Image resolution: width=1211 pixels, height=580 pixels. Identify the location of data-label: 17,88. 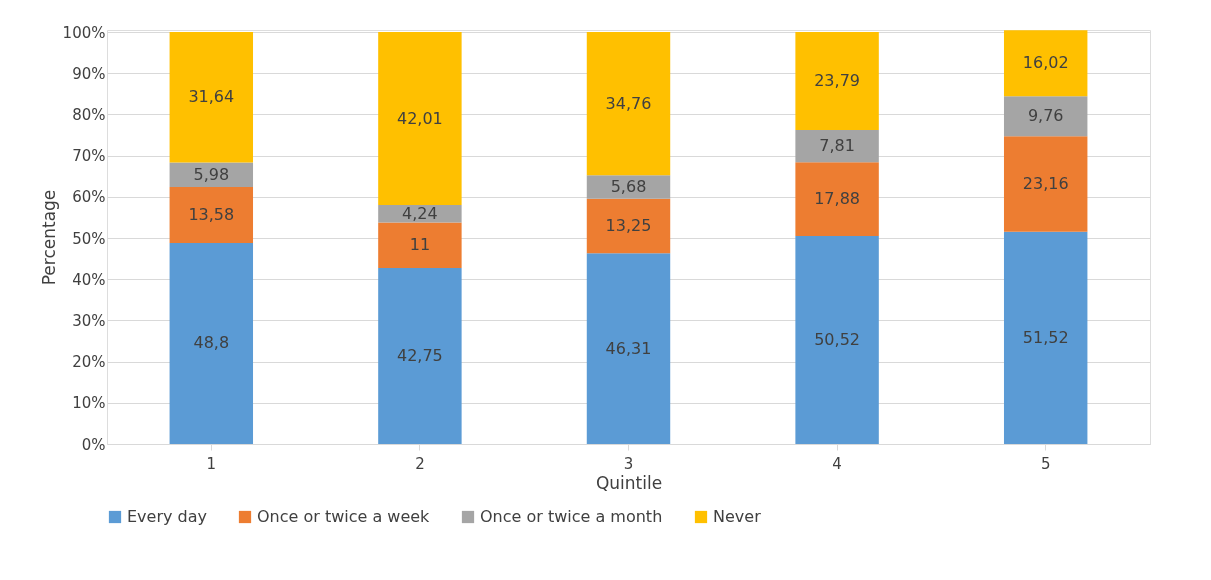
(837, 199).